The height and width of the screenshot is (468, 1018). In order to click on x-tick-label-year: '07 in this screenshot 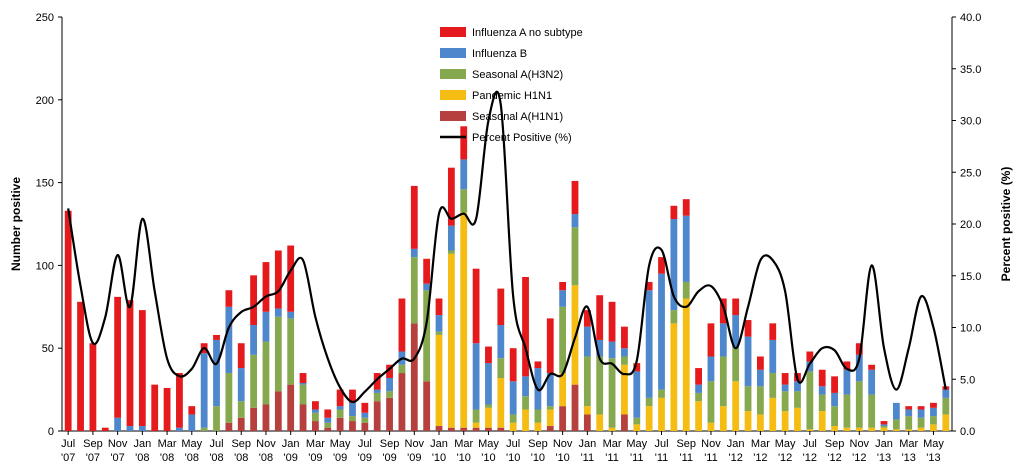, I will do `click(93, 458)`.